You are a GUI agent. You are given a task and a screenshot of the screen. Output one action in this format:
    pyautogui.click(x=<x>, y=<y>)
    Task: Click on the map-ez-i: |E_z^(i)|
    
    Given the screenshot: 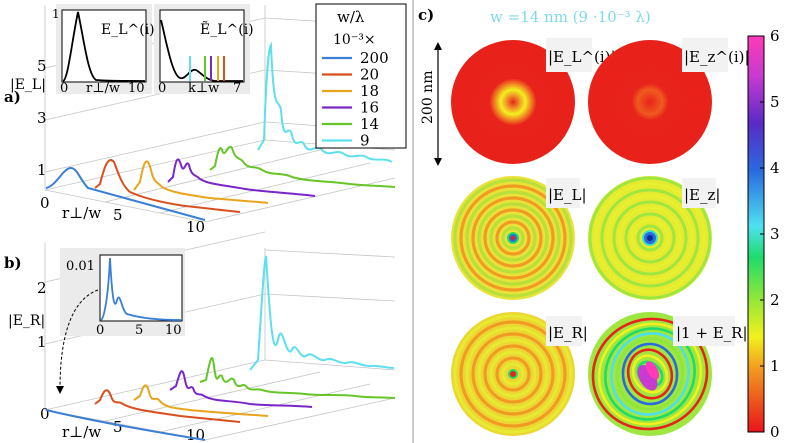 What is the action you would take?
    pyautogui.click(x=669, y=101)
    